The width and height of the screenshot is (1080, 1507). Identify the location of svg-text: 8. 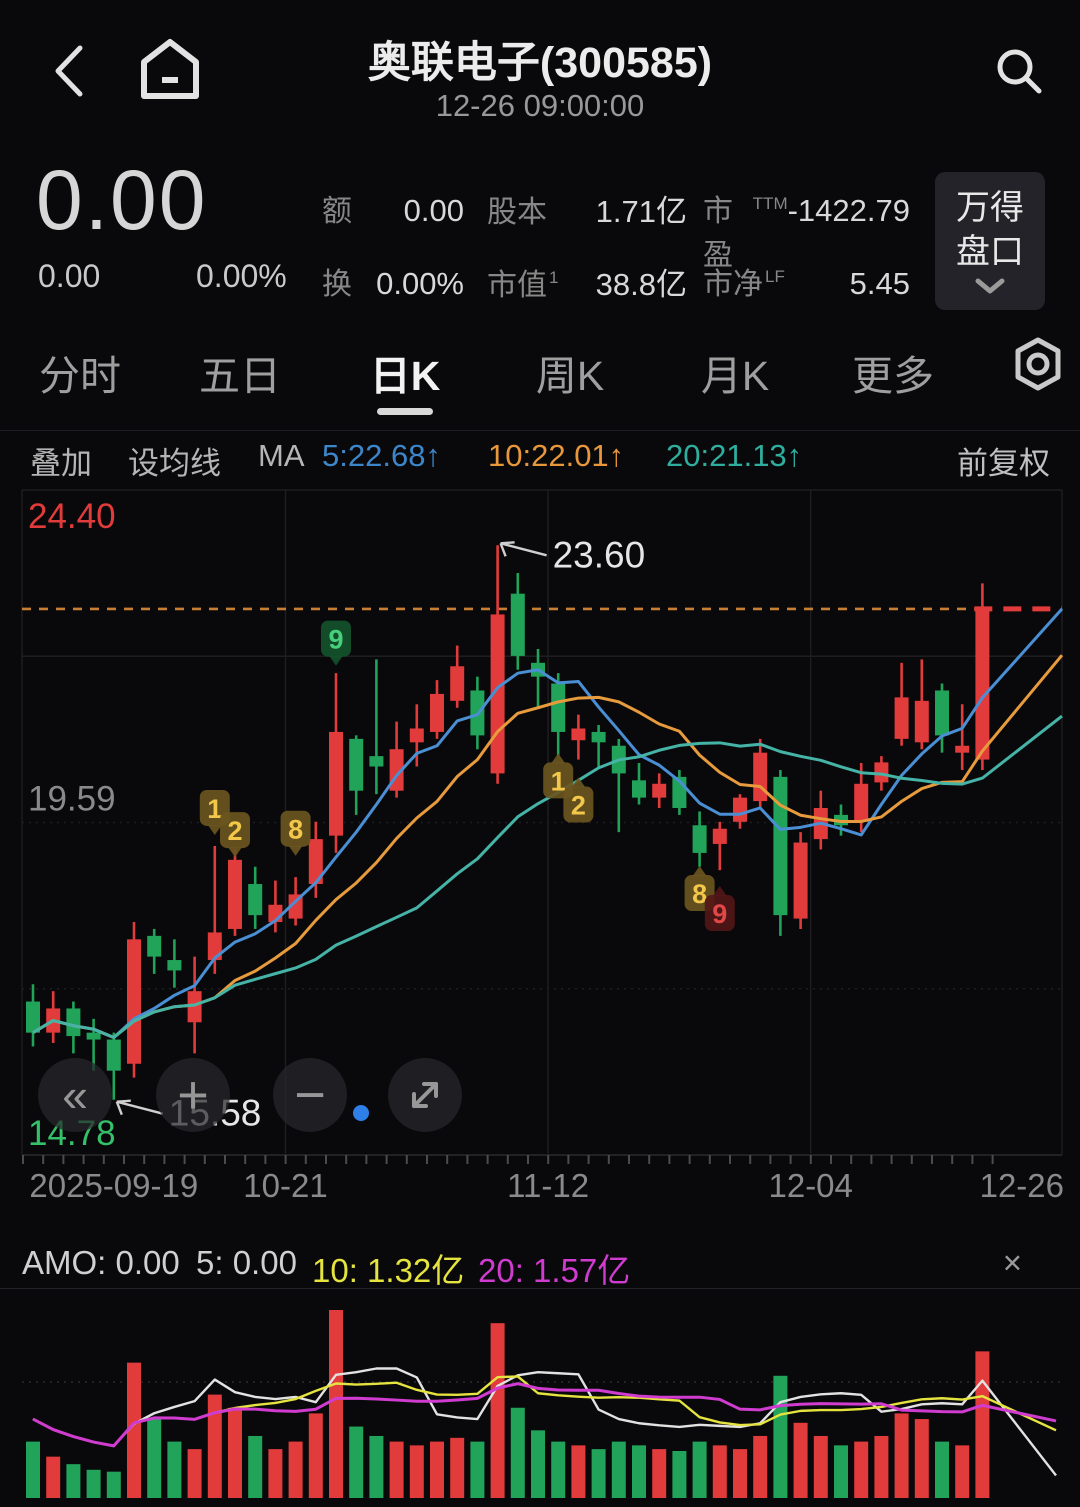
(699, 894).